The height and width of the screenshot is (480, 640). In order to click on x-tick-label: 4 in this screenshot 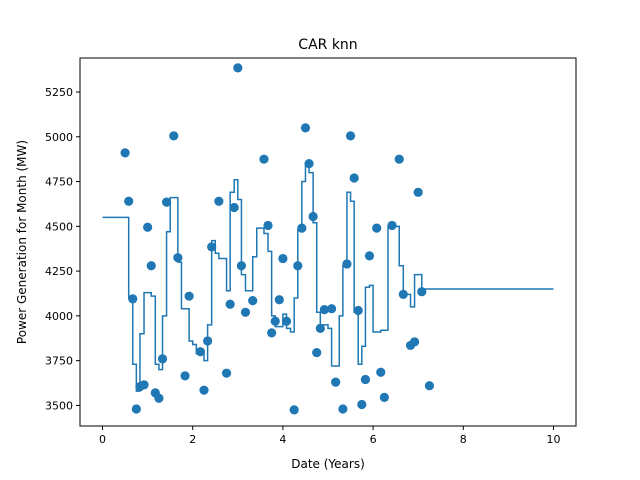, I will do `click(282, 439)`.